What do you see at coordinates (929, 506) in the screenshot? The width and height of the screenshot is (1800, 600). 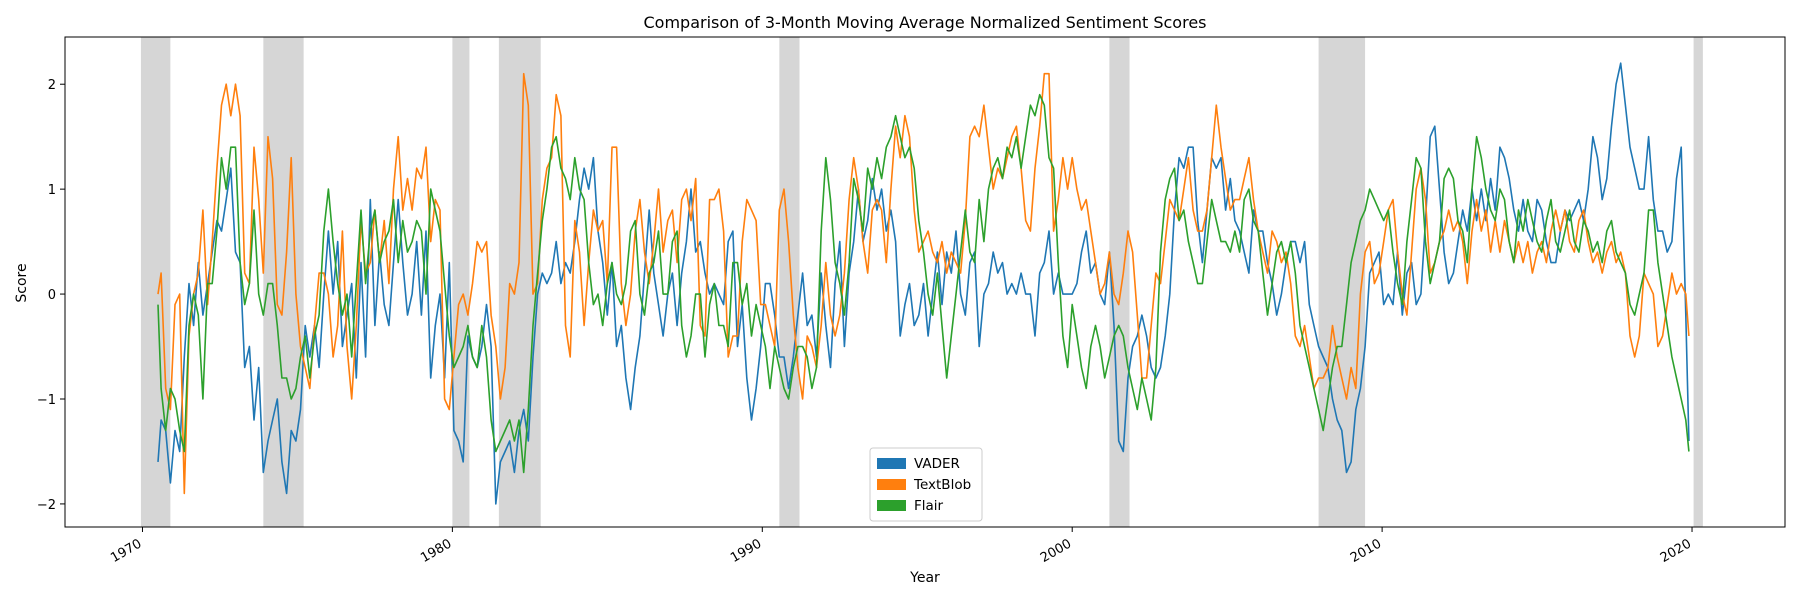 I see `legend-label-flair: Flair` at bounding box center [929, 506].